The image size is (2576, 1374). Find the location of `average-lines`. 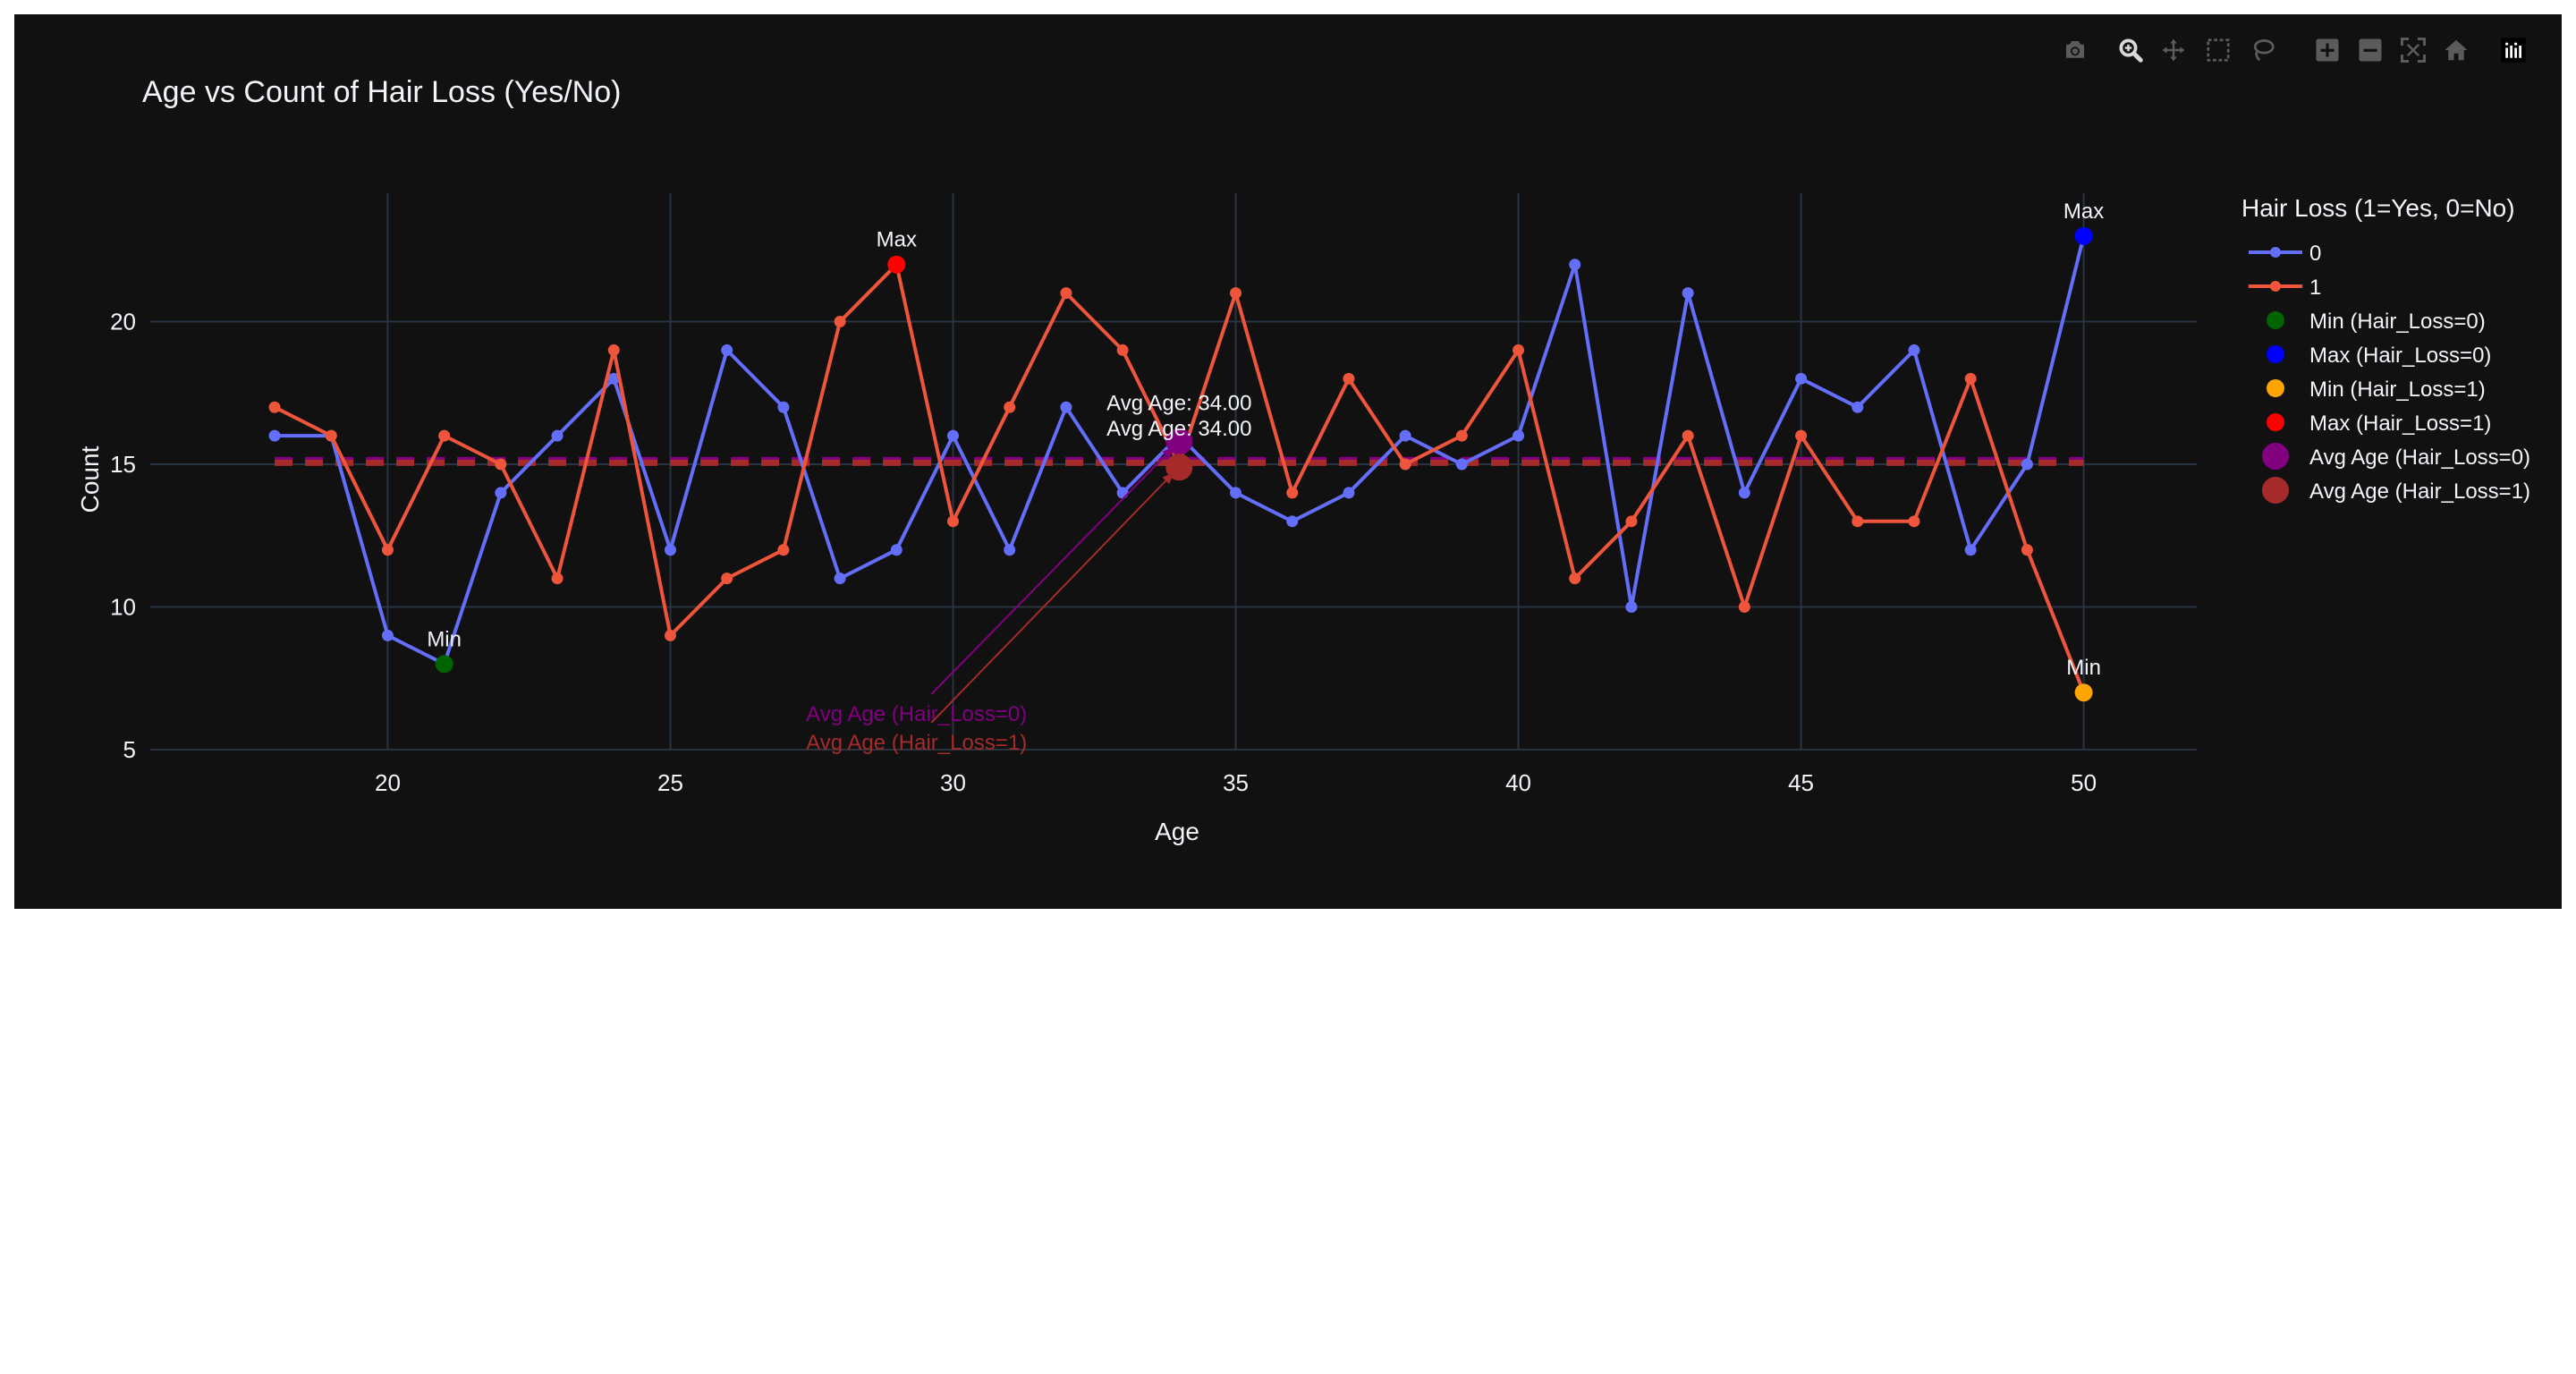

average-lines is located at coordinates (1179, 461).